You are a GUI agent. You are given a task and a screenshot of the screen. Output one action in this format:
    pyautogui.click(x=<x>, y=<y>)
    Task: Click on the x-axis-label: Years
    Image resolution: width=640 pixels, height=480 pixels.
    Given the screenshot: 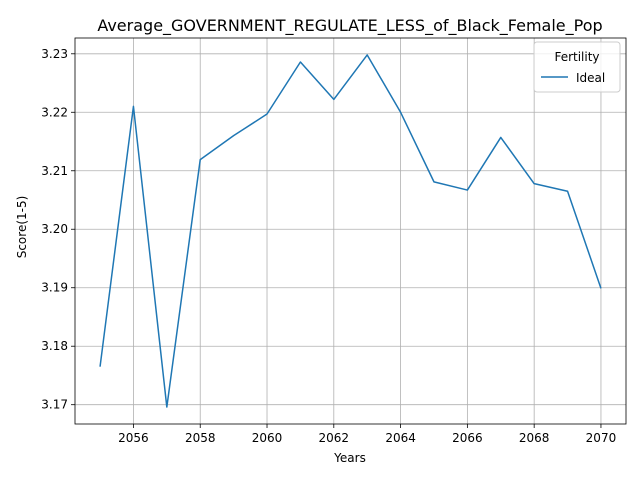 What is the action you would take?
    pyautogui.click(x=349, y=458)
    